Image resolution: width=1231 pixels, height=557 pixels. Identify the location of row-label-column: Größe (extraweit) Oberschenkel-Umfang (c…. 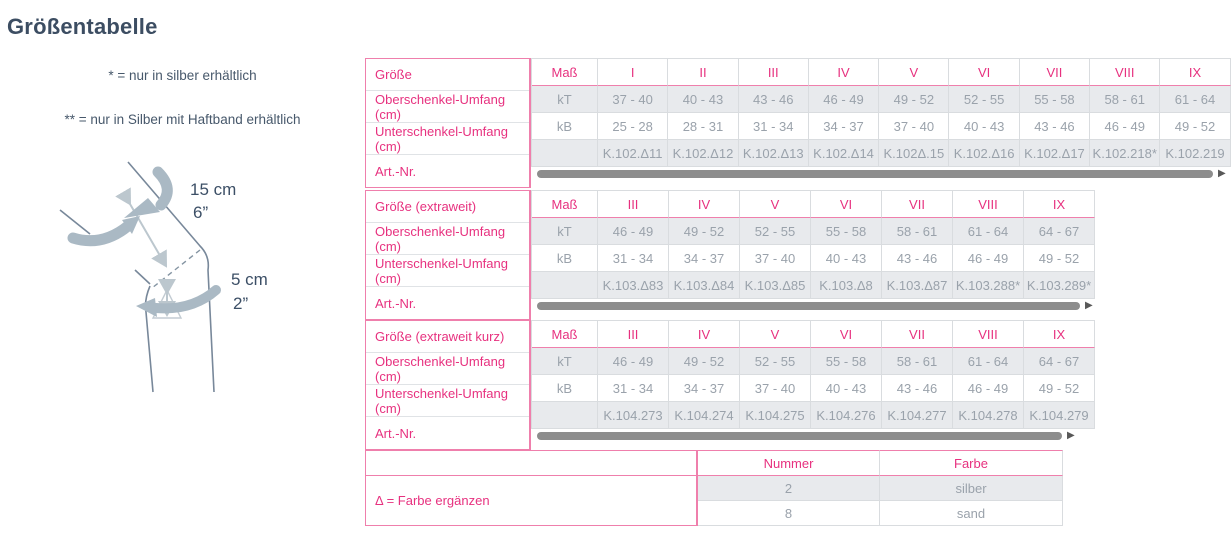
(448, 255).